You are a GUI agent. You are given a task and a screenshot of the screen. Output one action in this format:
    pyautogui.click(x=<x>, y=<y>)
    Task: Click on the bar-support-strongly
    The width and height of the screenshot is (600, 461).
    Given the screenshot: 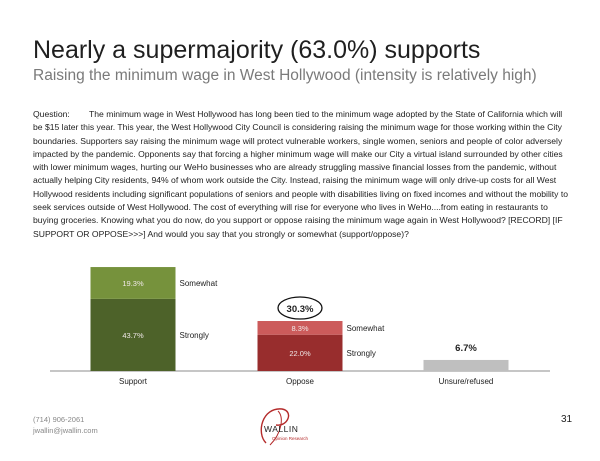 What is the action you would take?
    pyautogui.click(x=133, y=334)
    